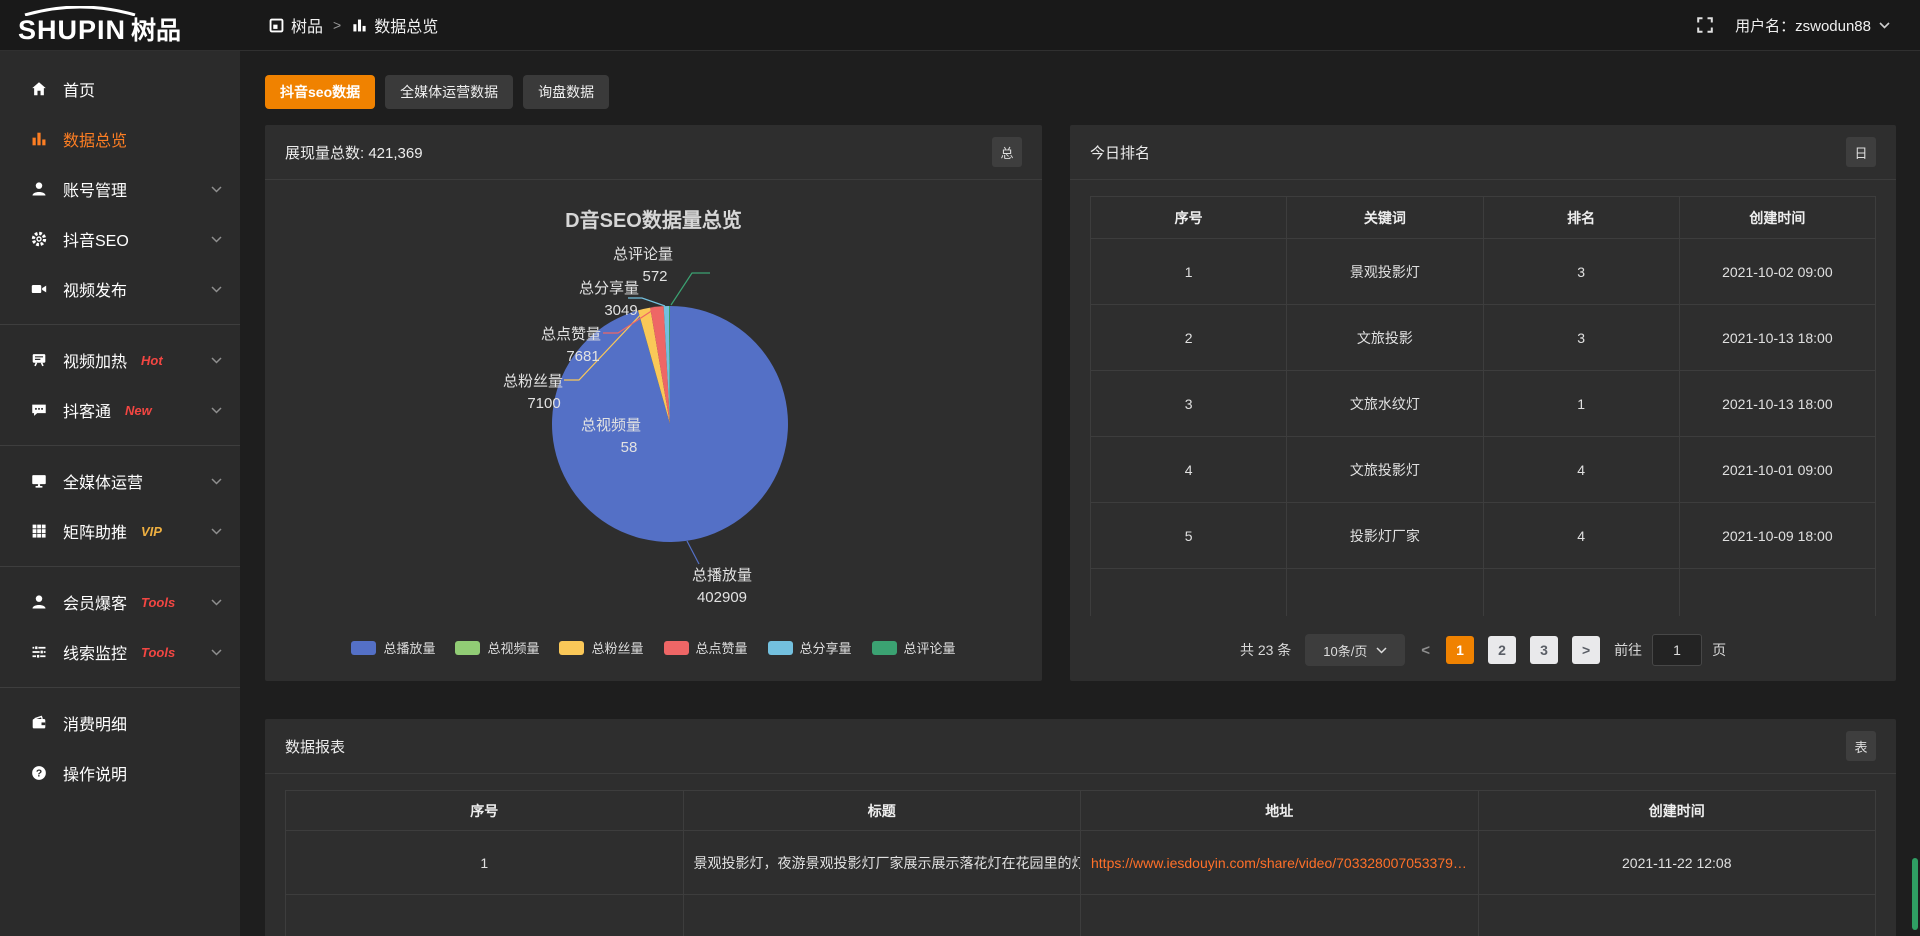  What do you see at coordinates (1502, 650) in the screenshot?
I see `page-button-2: 2` at bounding box center [1502, 650].